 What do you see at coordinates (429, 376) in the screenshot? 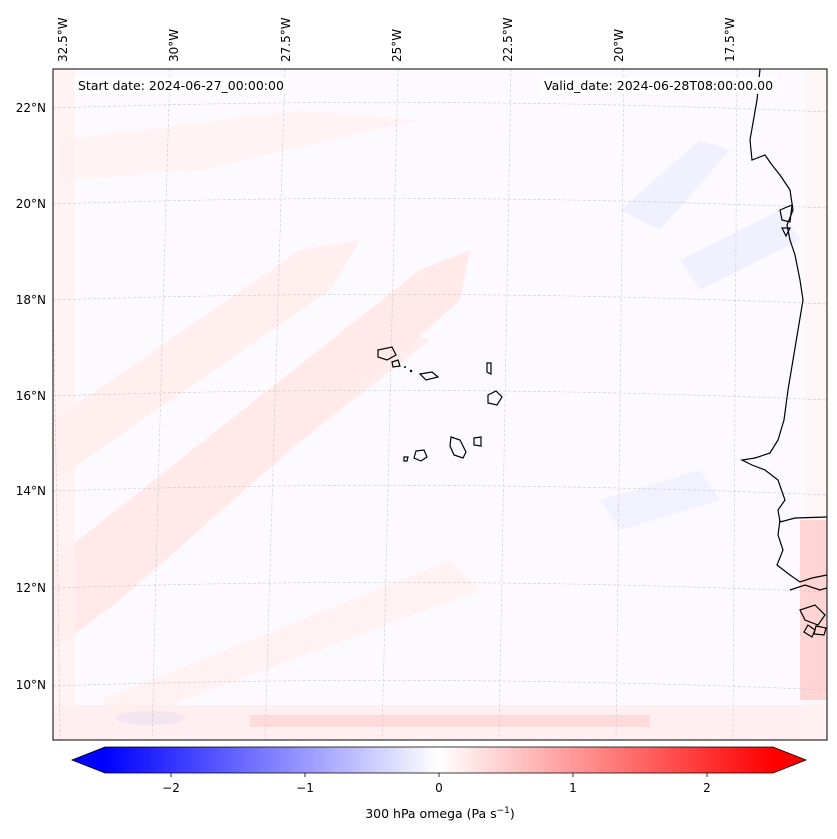
I see `island-sao-nicolau` at bounding box center [429, 376].